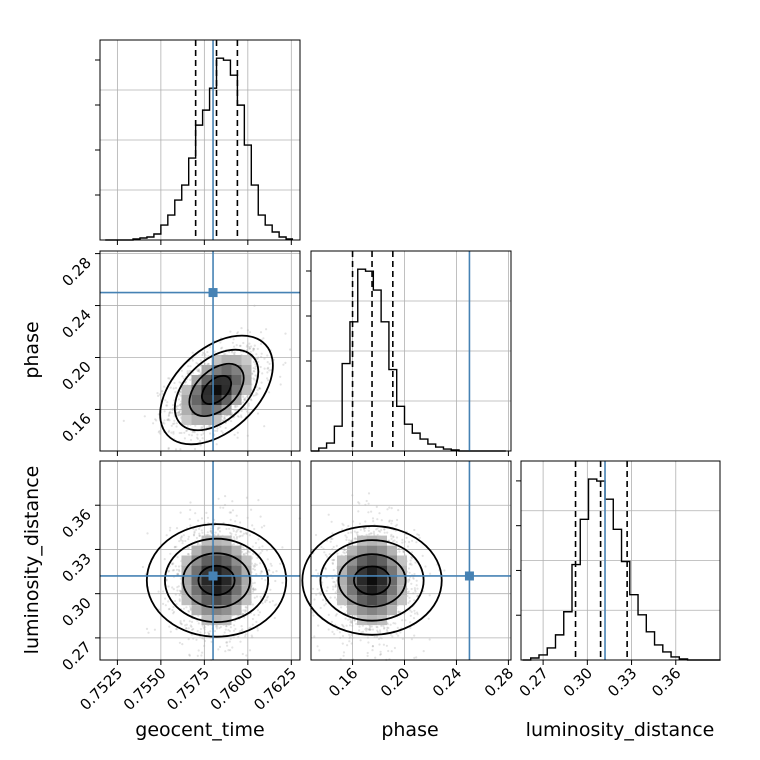 This screenshot has height=760, width=760. I want to click on panel-frame-phase_vs_geocent_time, so click(200, 351).